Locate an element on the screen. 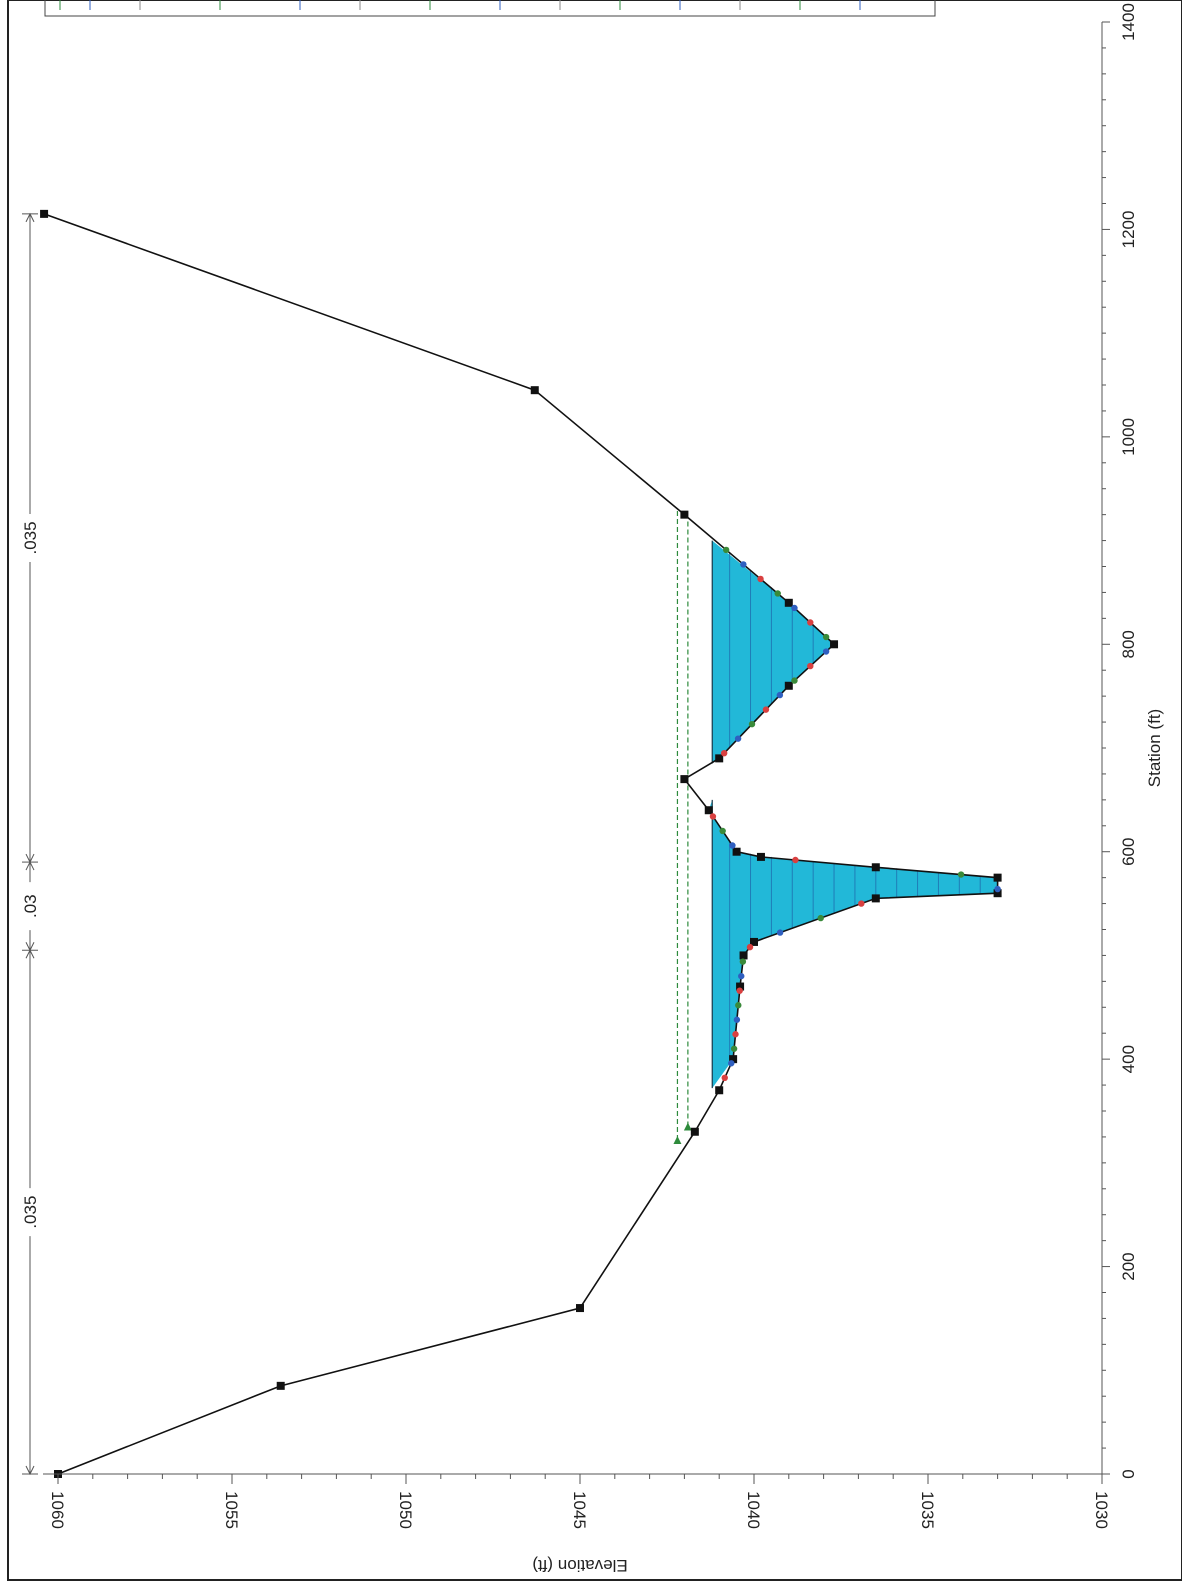 Image resolution: width=1182 pixels, height=1593 pixels. elevation-tick-label: 1030 is located at coordinates (1101, 1510).